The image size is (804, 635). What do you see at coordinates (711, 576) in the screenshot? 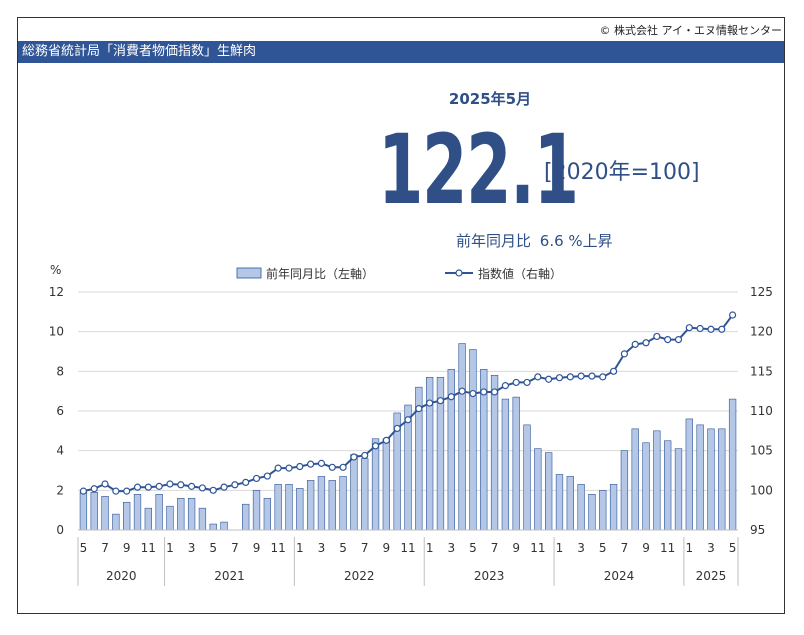
I see `x-axis-year-label: 2025` at bounding box center [711, 576].